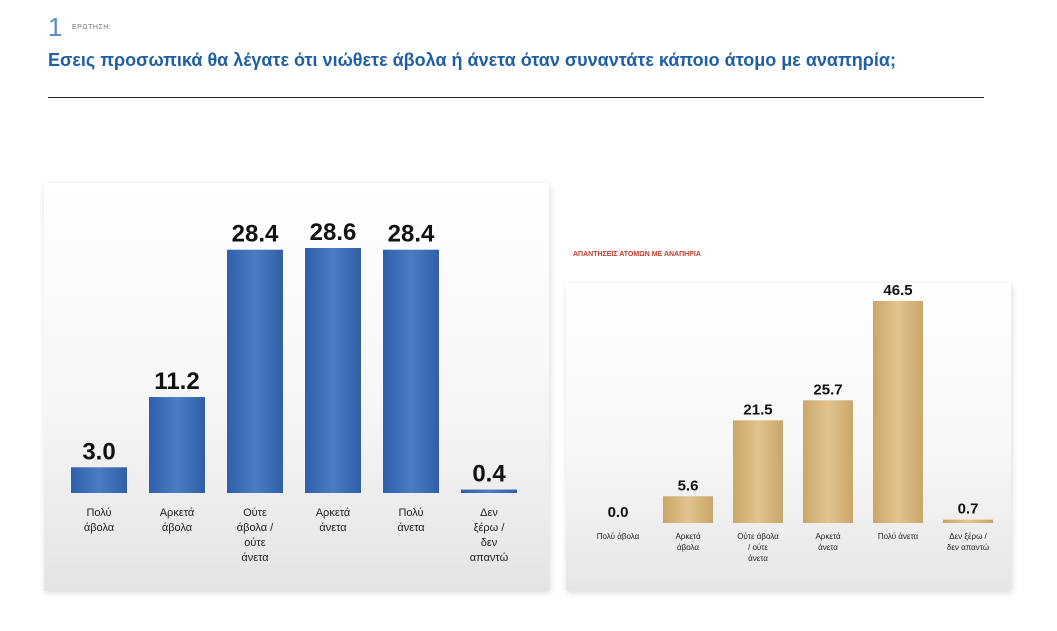 The image size is (1057, 631). I want to click on title-underline, so click(516, 97).